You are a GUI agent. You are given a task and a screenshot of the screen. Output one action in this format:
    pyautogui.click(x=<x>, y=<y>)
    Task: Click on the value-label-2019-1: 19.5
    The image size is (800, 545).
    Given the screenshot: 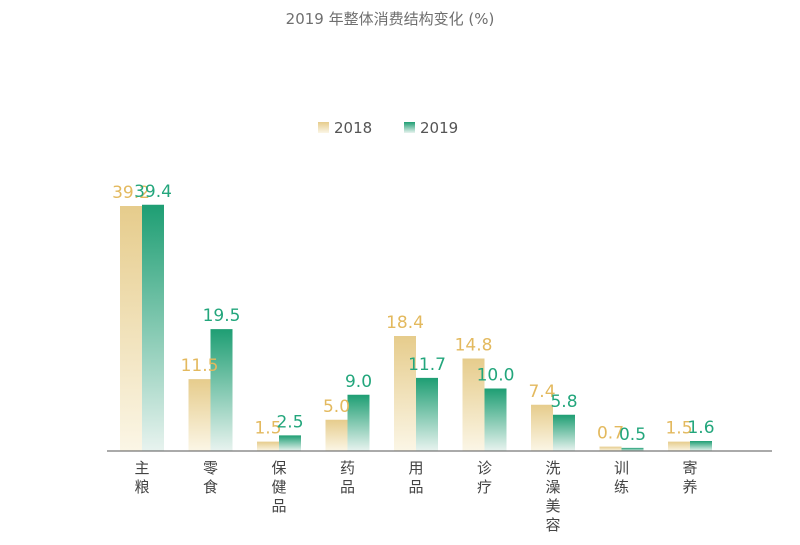 What is the action you would take?
    pyautogui.click(x=222, y=316)
    